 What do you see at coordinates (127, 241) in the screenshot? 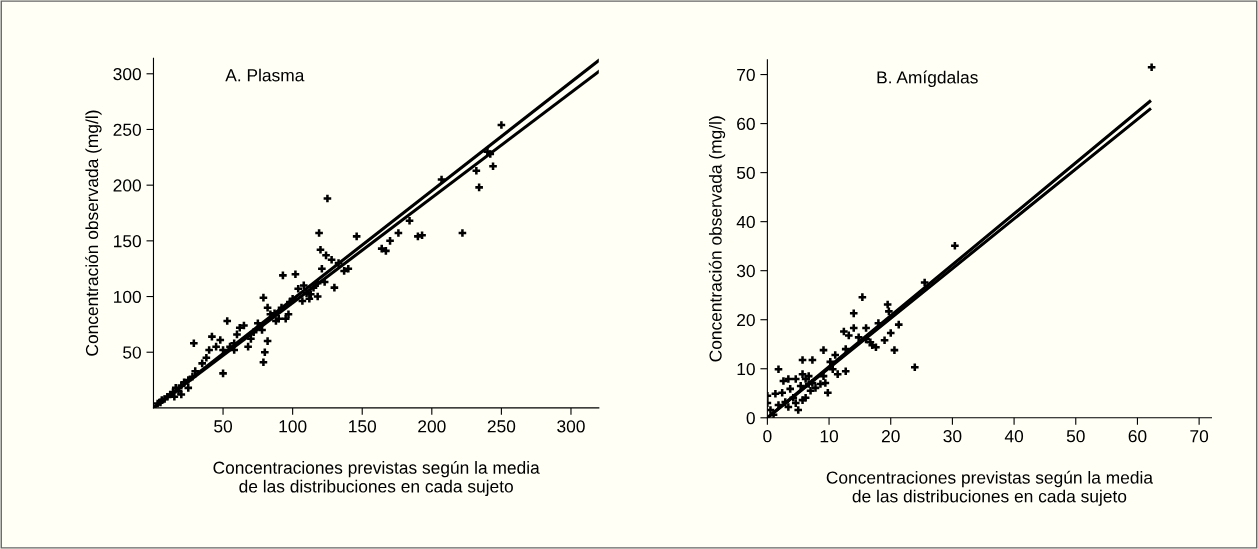
I see `y-tick-label: 150` at bounding box center [127, 241].